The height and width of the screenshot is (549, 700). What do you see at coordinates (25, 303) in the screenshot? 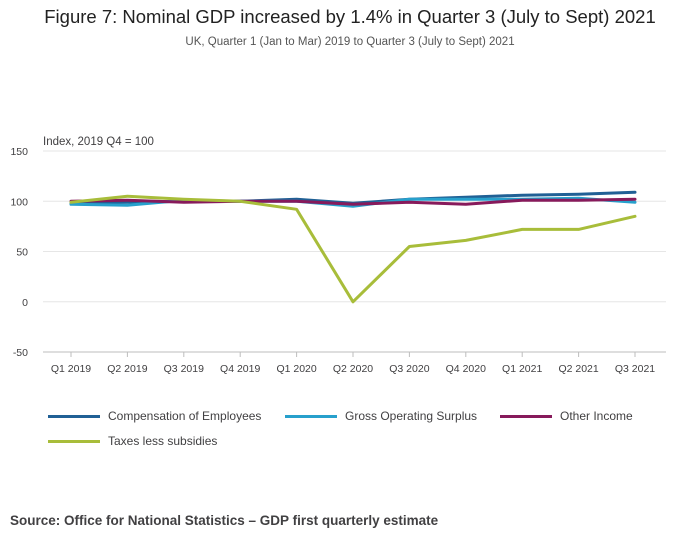
I see `y-tick-label: 0` at bounding box center [25, 303].